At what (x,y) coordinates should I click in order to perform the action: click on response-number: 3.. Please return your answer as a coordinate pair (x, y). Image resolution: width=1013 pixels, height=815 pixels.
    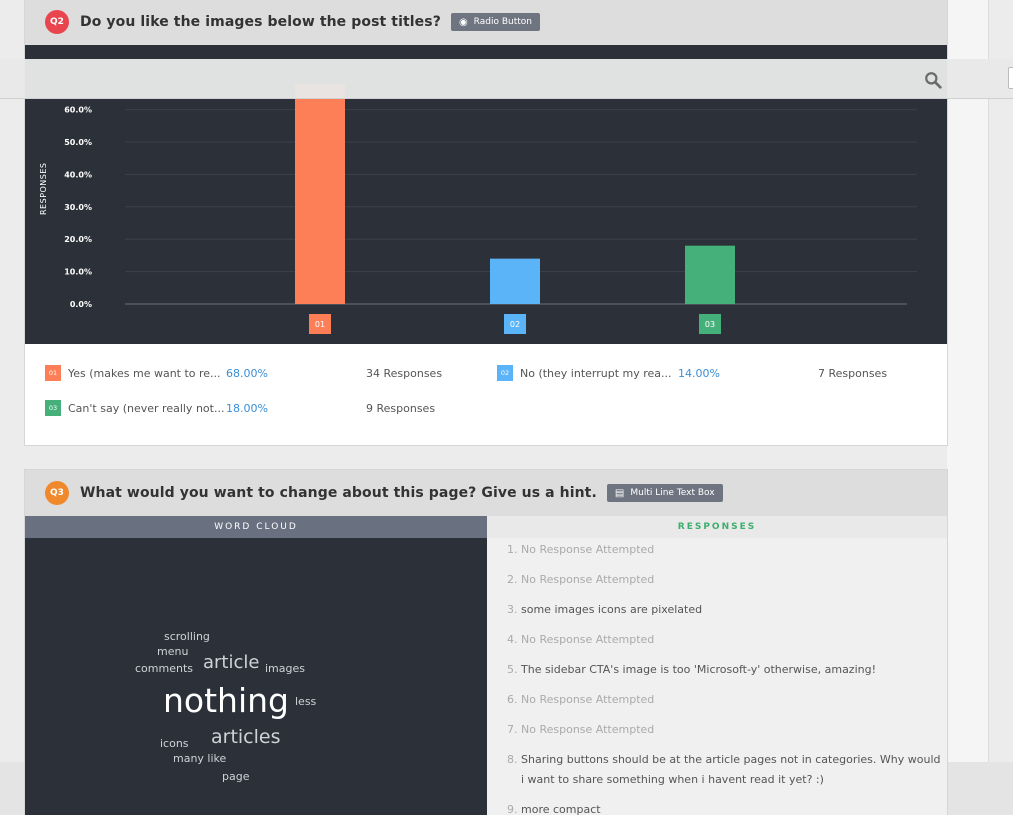
    Looking at the image, I should click on (512, 609).